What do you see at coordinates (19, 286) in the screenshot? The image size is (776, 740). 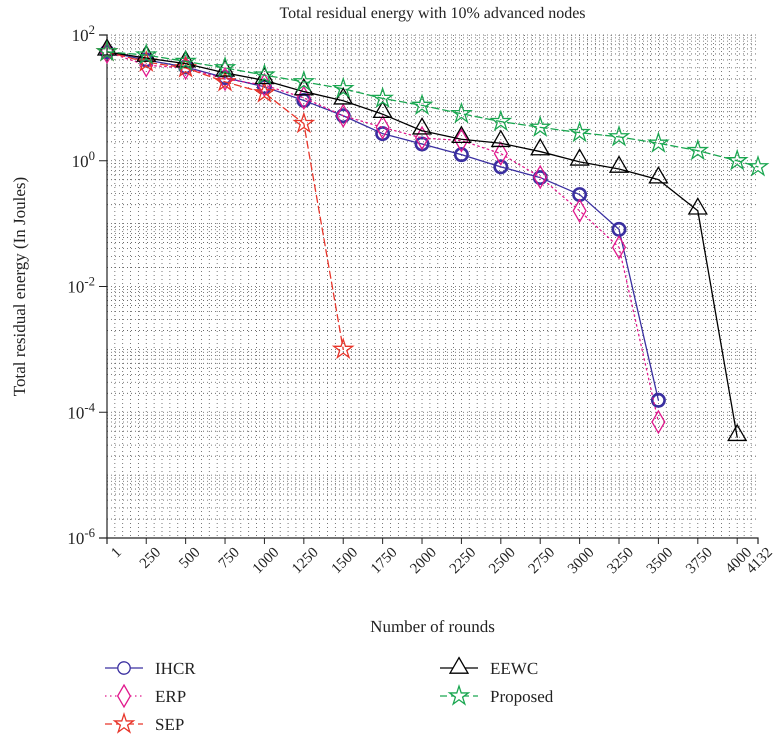 I see `y-axis-title: Total residual energy (In Joules)` at bounding box center [19, 286].